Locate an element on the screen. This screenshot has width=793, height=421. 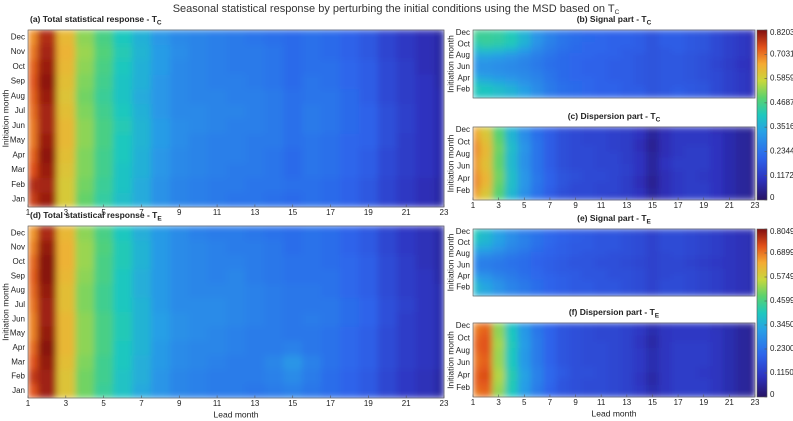
colorbar-tick-label: 0.1150 is located at coordinates (781, 372).